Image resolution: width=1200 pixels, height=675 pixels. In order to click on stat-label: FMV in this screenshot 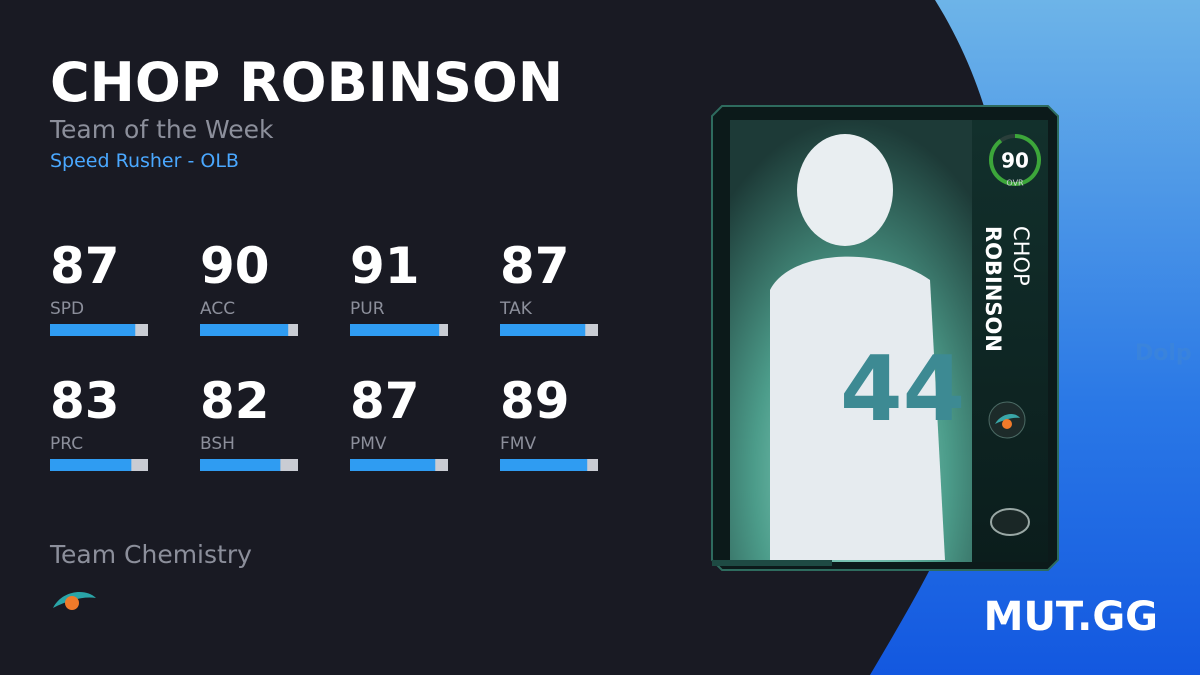, I will do `click(518, 444)`.